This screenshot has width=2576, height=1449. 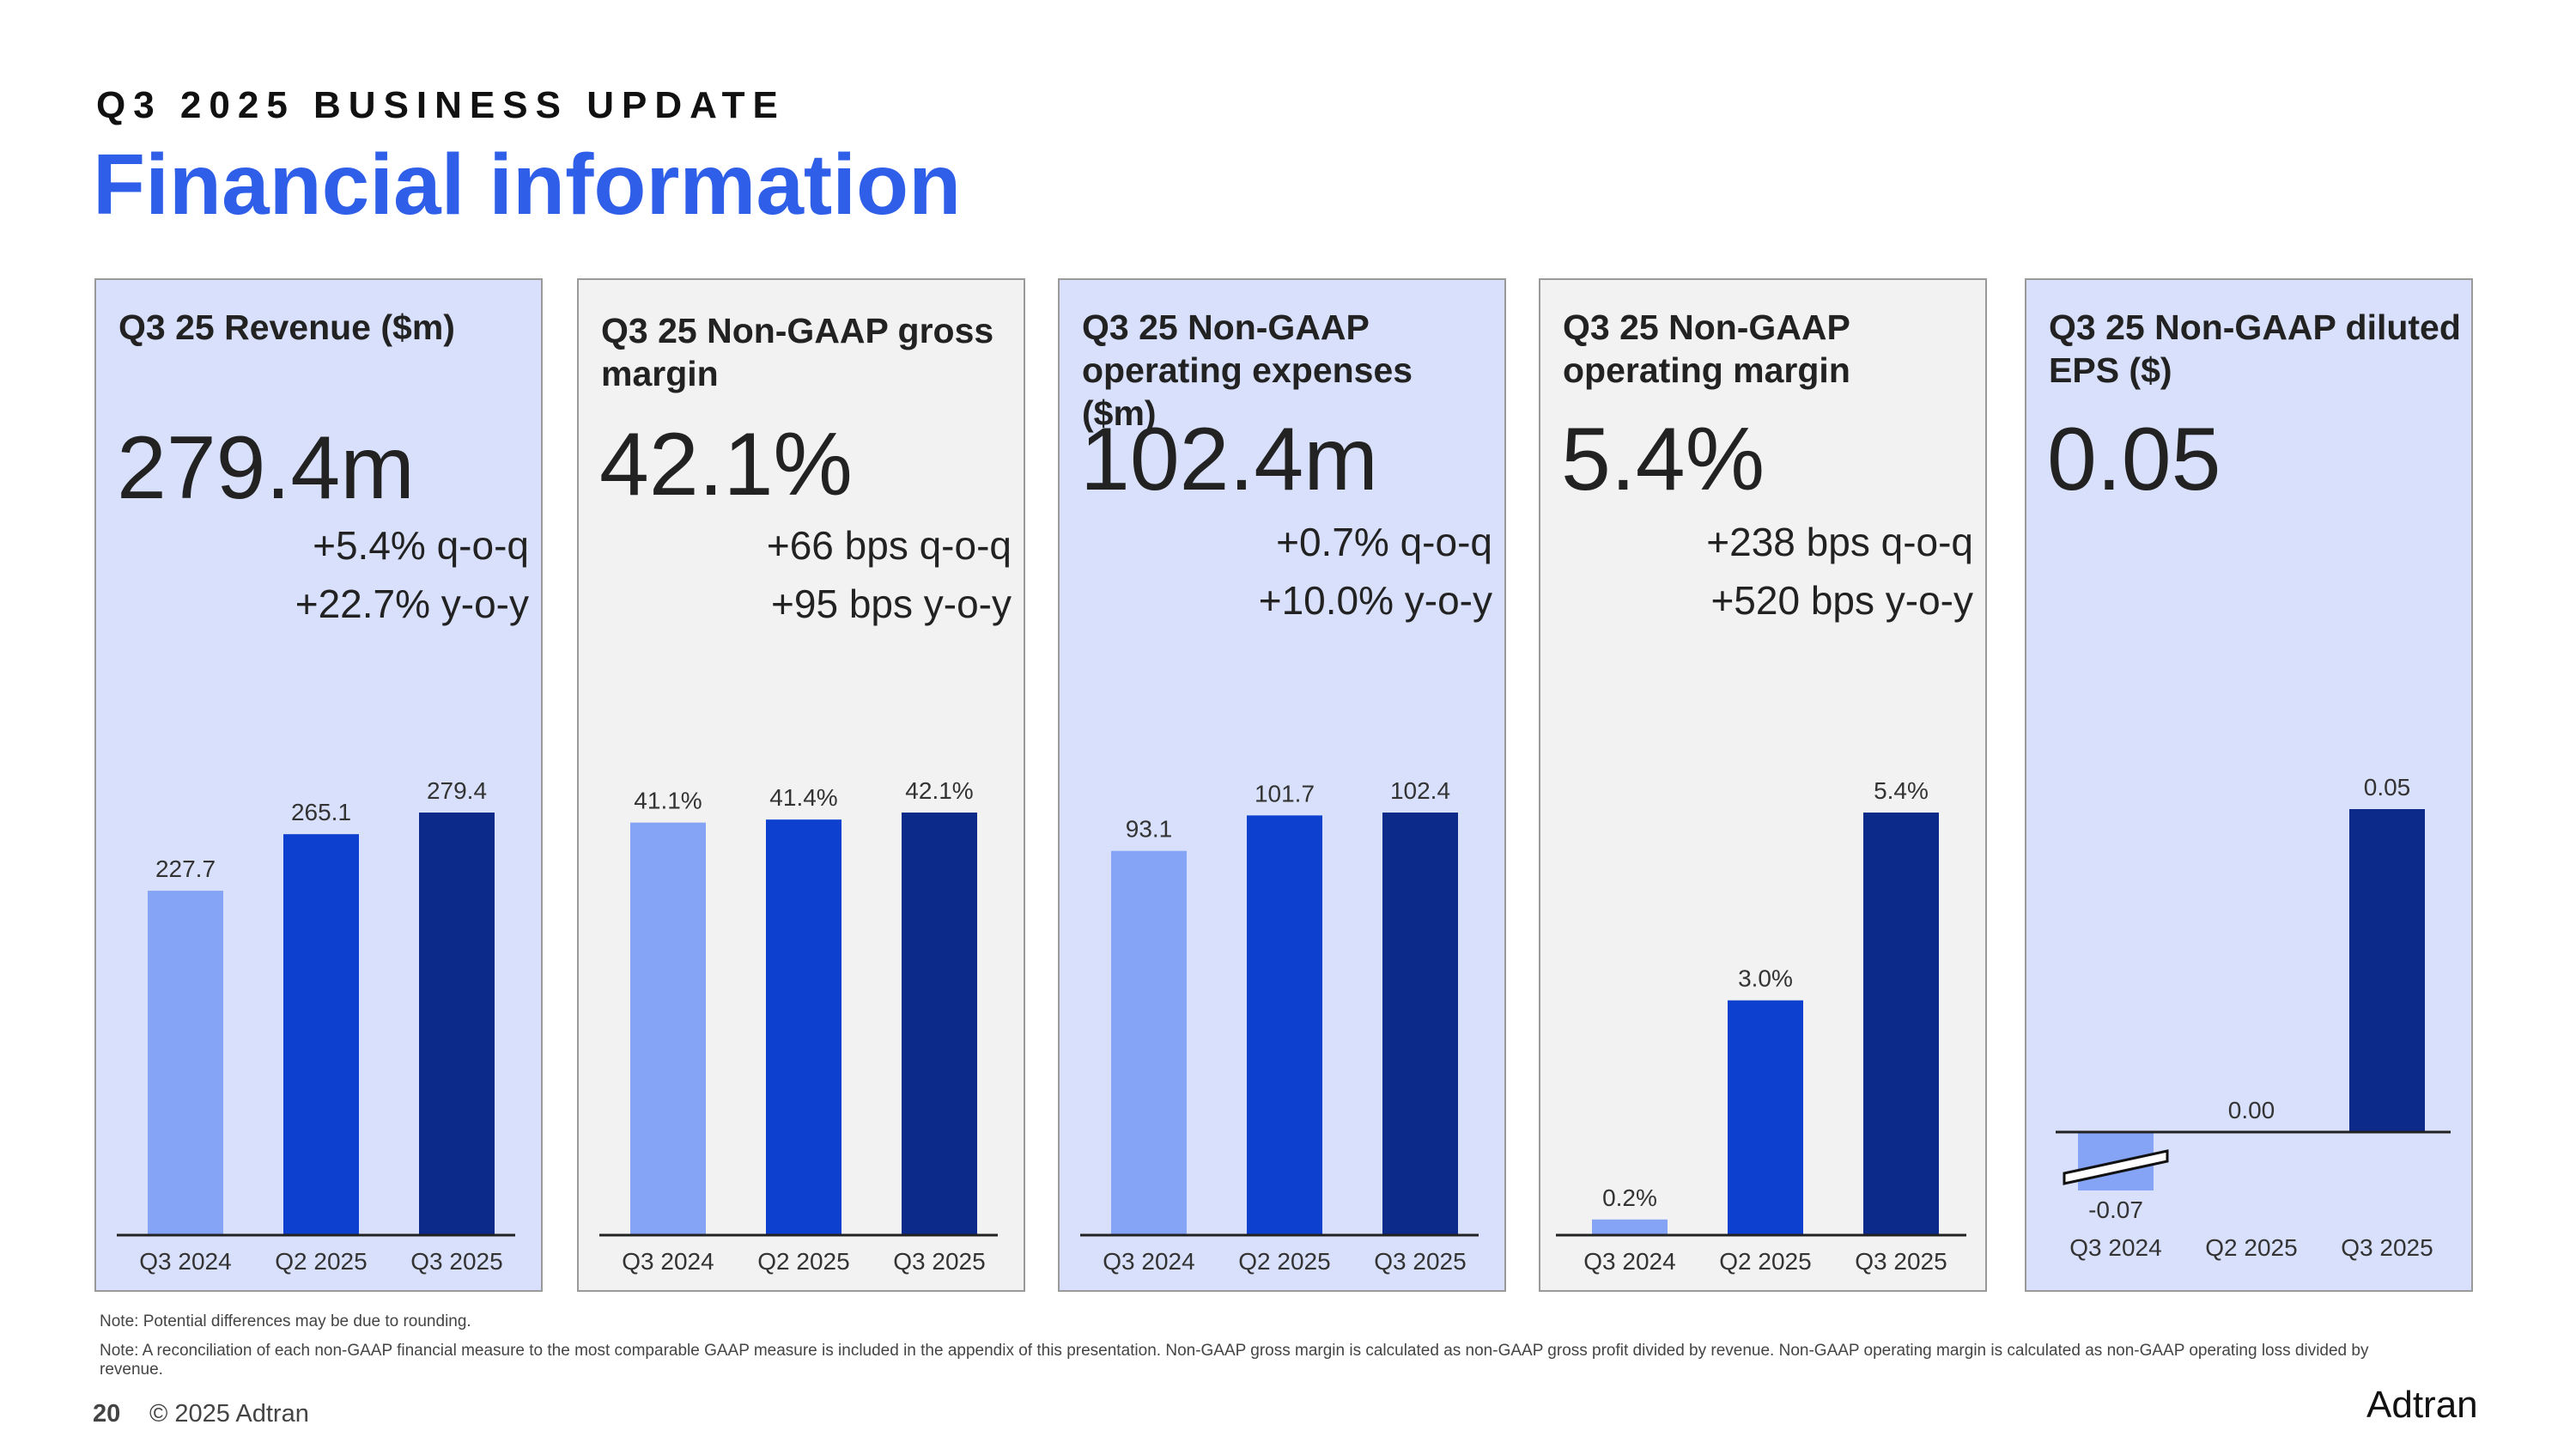 I want to click on data-label: 0.05, so click(x=2387, y=787).